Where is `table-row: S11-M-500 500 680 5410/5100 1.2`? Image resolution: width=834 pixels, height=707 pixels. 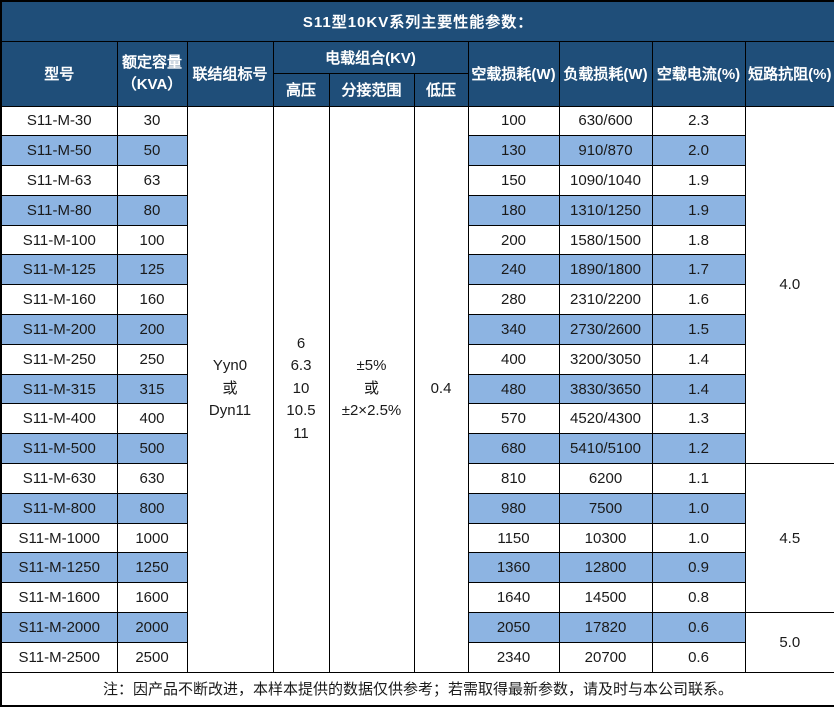 table-row: S11-M-500 500 680 5410/5100 1.2 is located at coordinates (417, 449).